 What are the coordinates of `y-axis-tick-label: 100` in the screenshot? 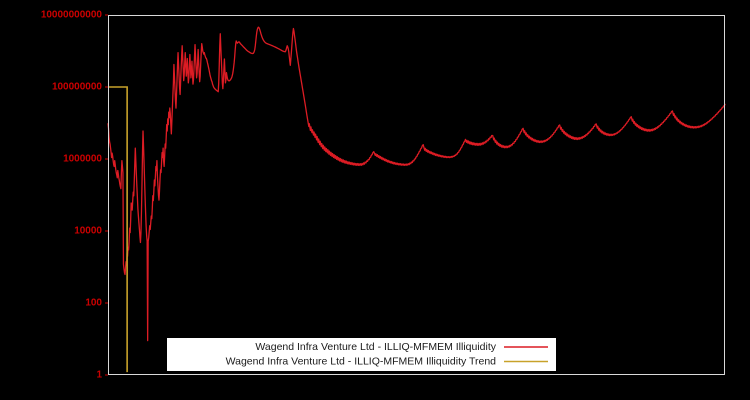 It's located at (93, 303).